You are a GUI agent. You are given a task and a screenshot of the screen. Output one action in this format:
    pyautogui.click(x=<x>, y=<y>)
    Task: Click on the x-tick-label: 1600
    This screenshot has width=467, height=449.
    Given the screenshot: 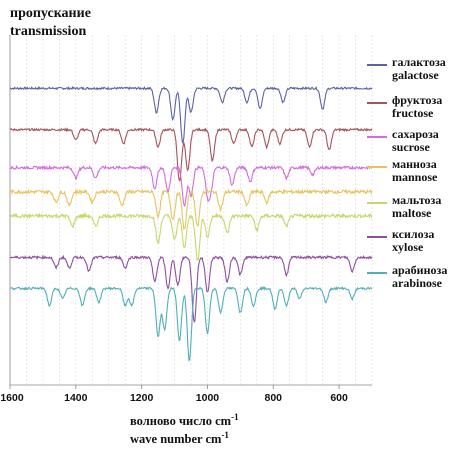 What is the action you would take?
    pyautogui.click(x=12, y=398)
    